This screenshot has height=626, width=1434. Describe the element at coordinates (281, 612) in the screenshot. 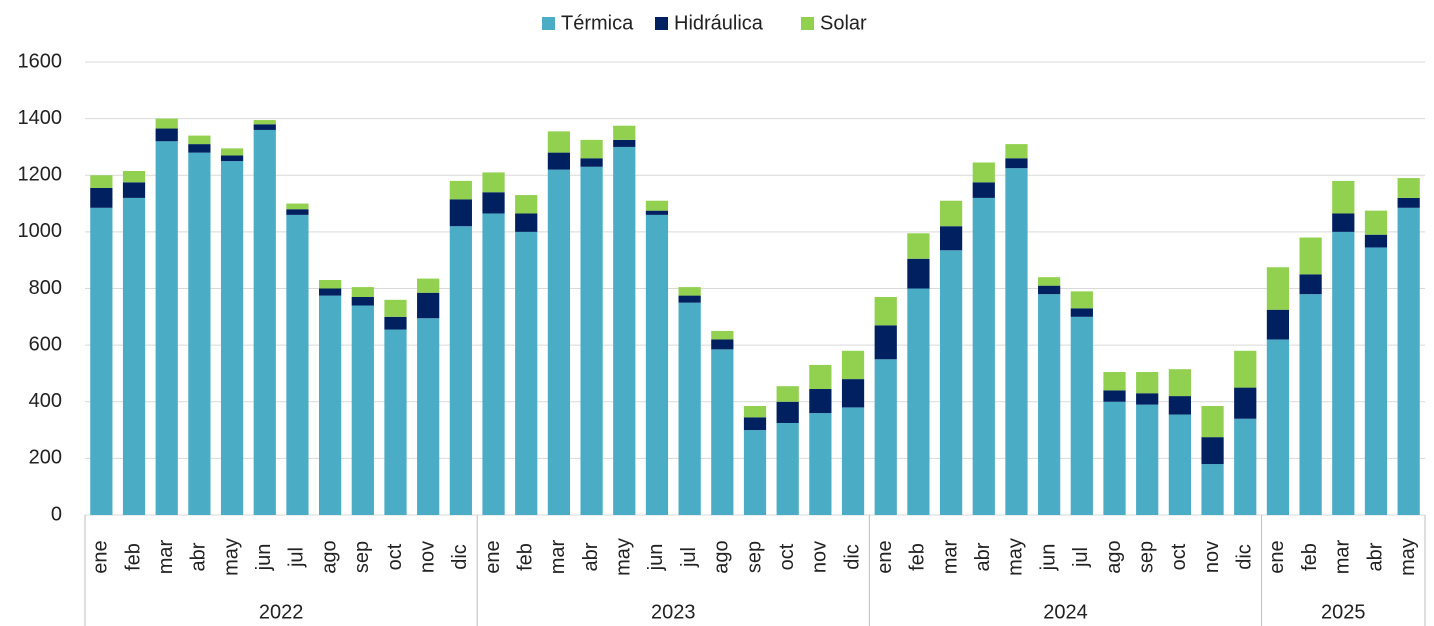

I see `group-label: 2022` at that location.